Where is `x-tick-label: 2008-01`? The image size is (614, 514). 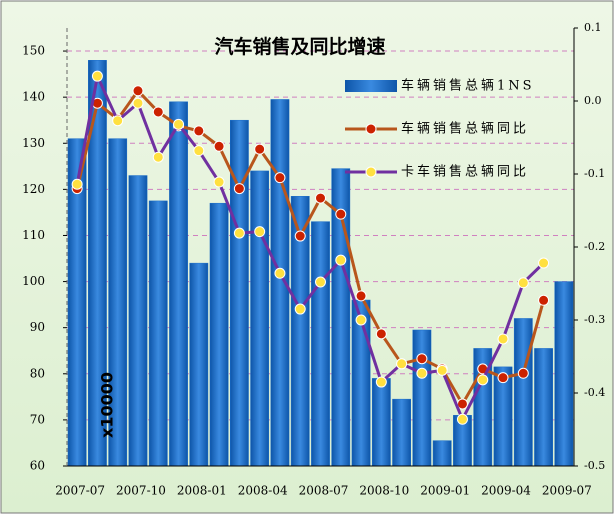 x-tick-label: 2008-01 is located at coordinates (202, 491).